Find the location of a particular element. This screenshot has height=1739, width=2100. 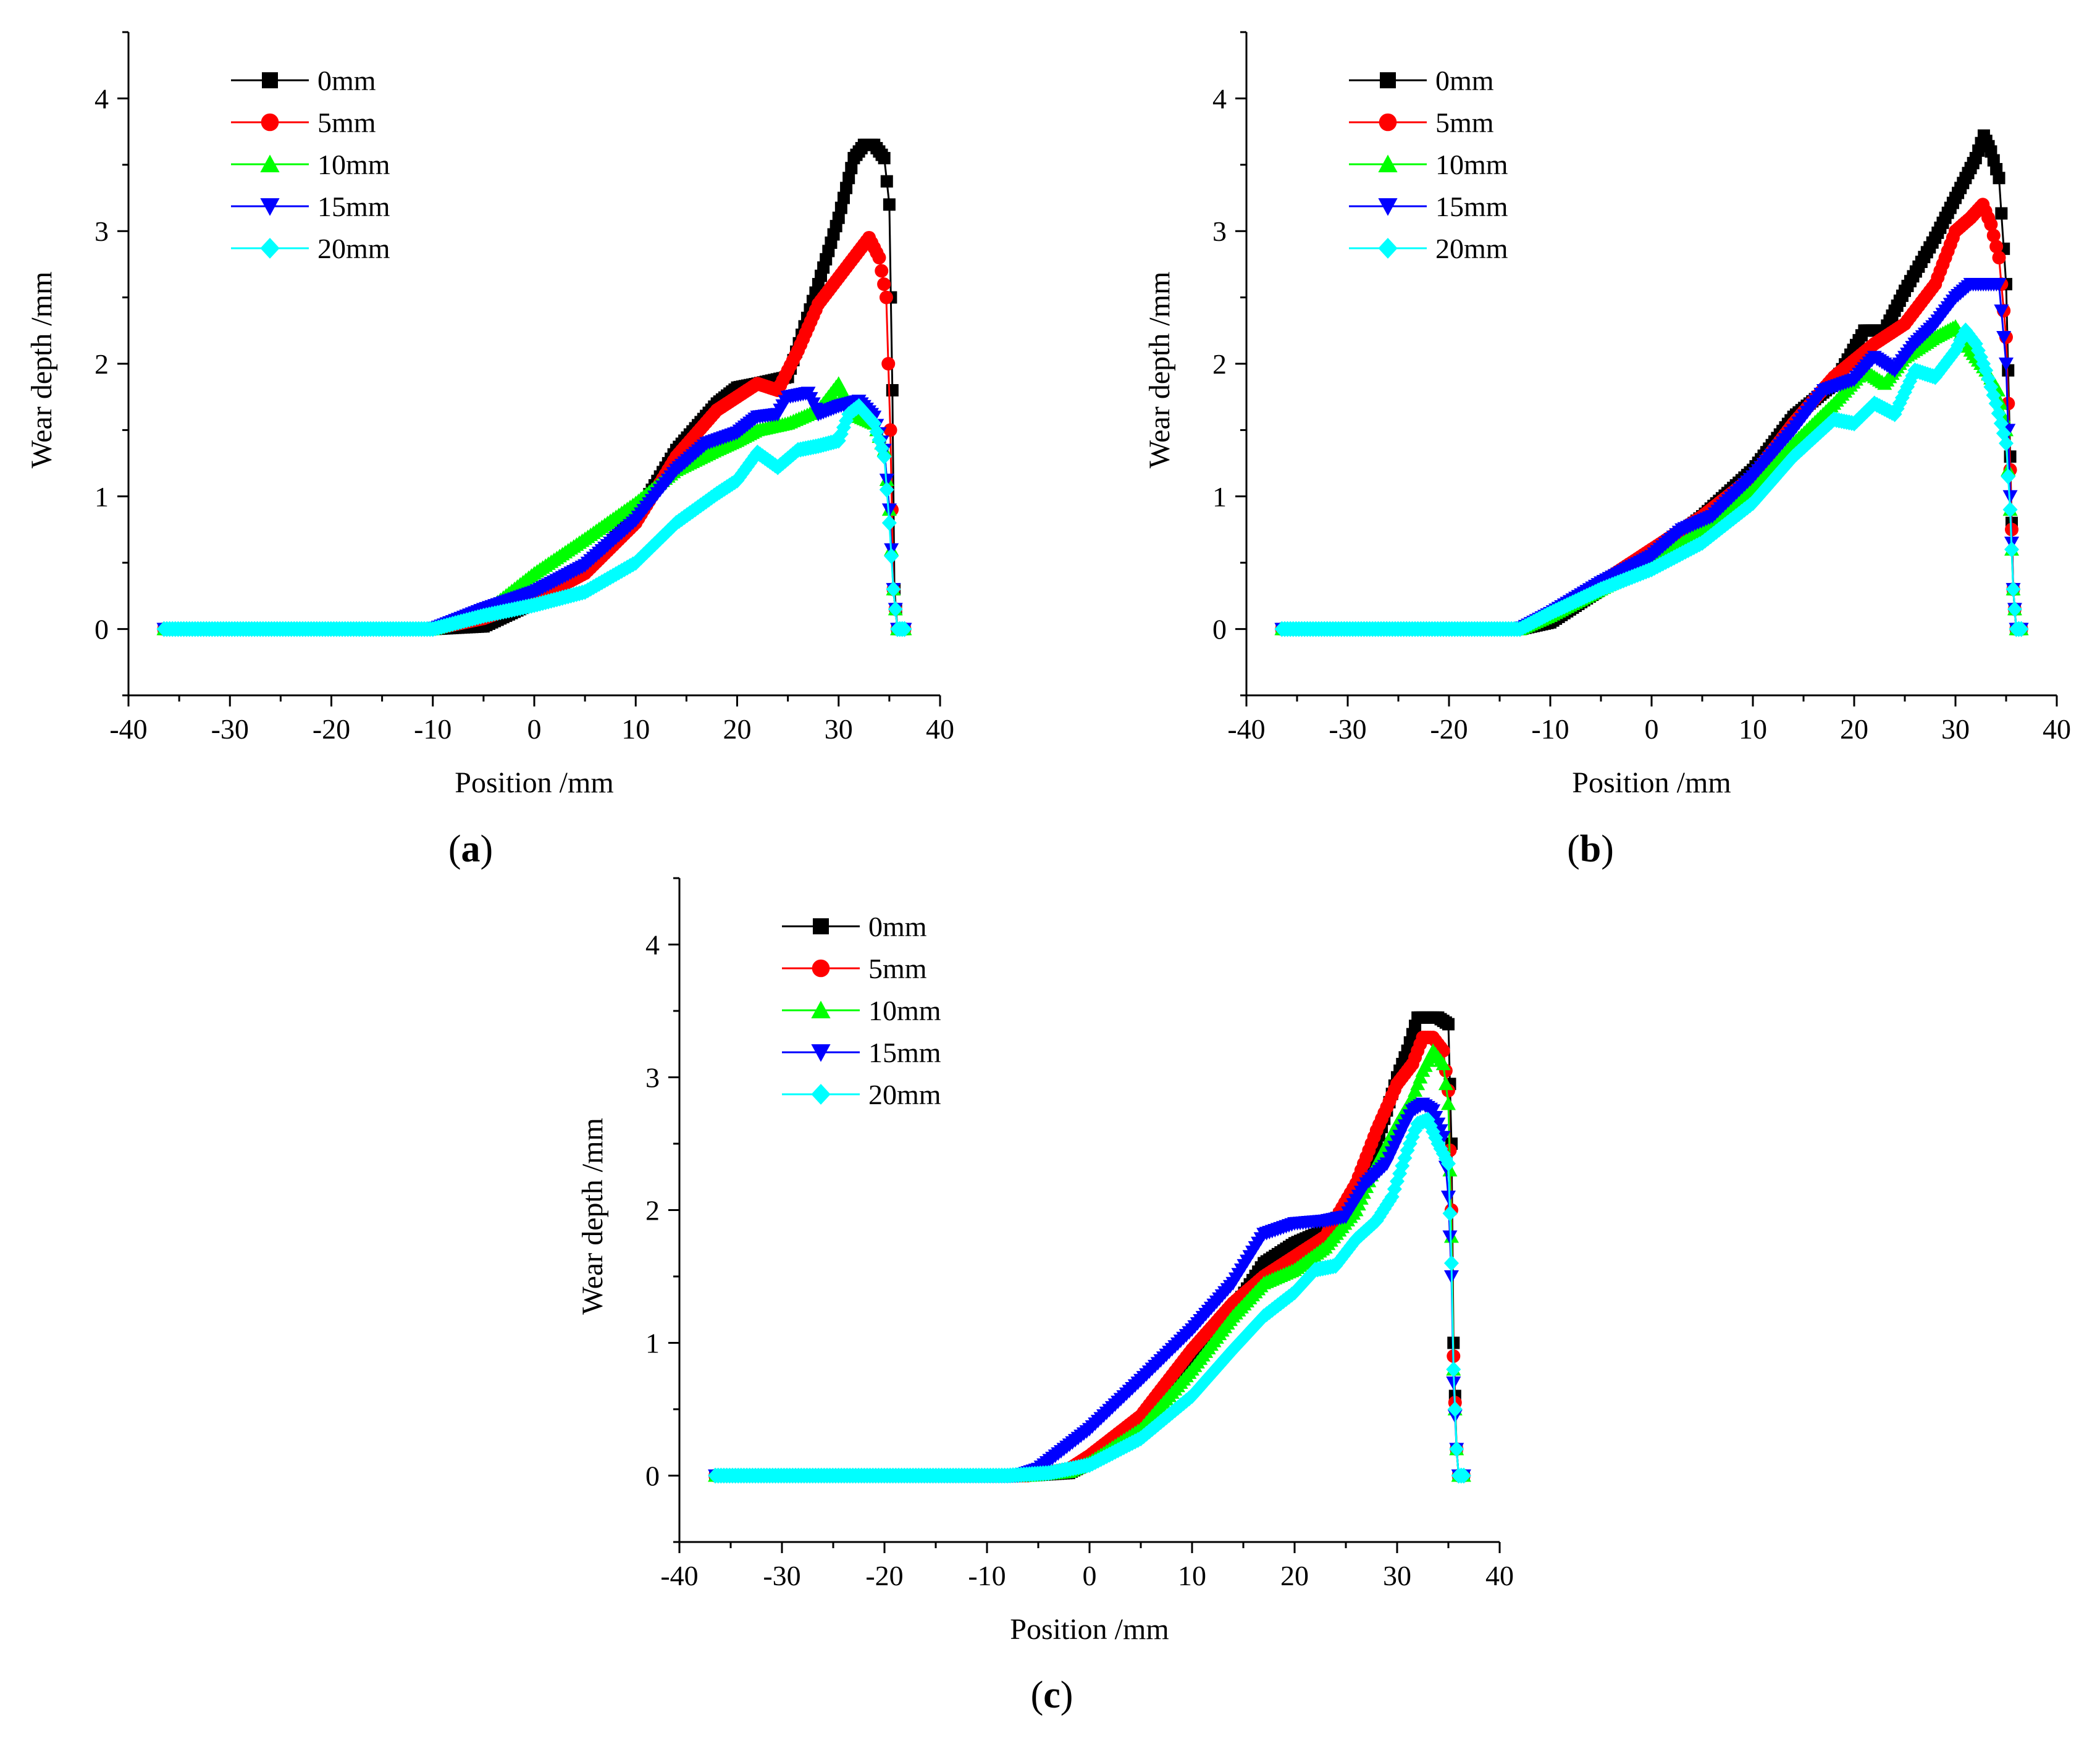

panel-label: (a) is located at coordinates (471, 849).